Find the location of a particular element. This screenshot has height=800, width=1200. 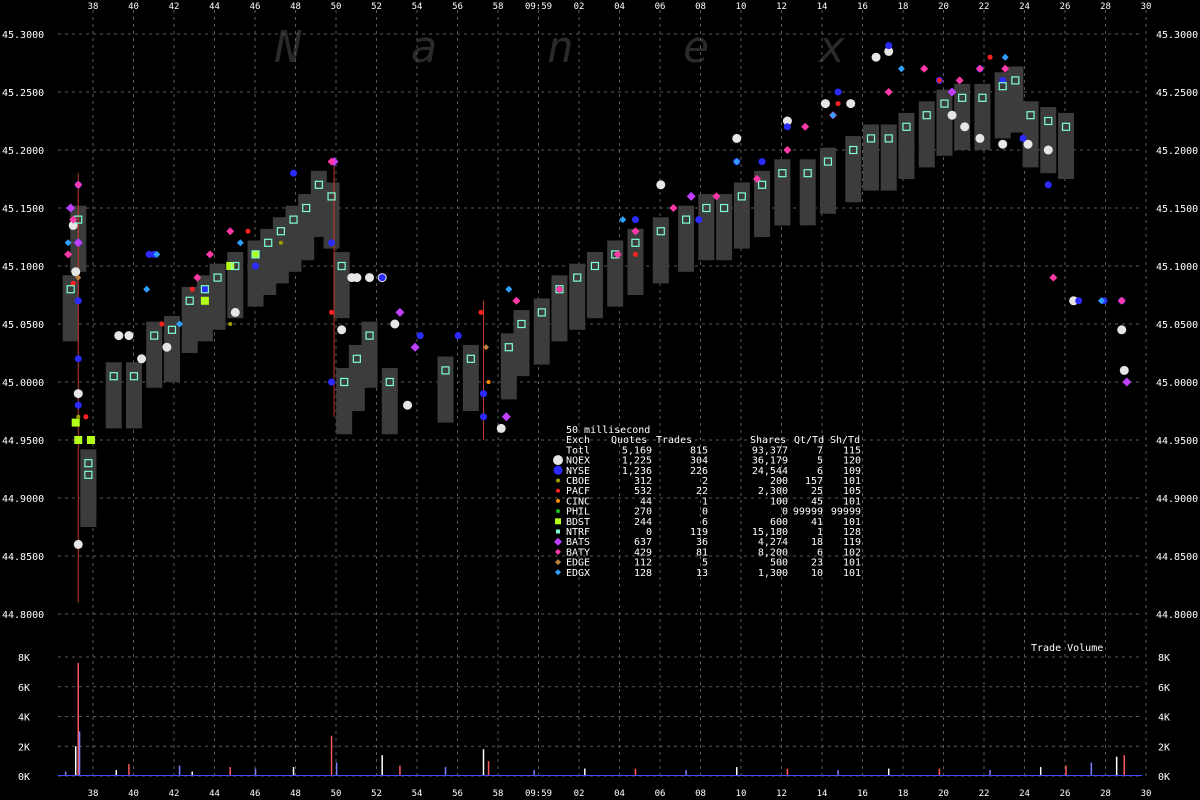

y-tick-label-left: 45.2500 is located at coordinates (23, 93).